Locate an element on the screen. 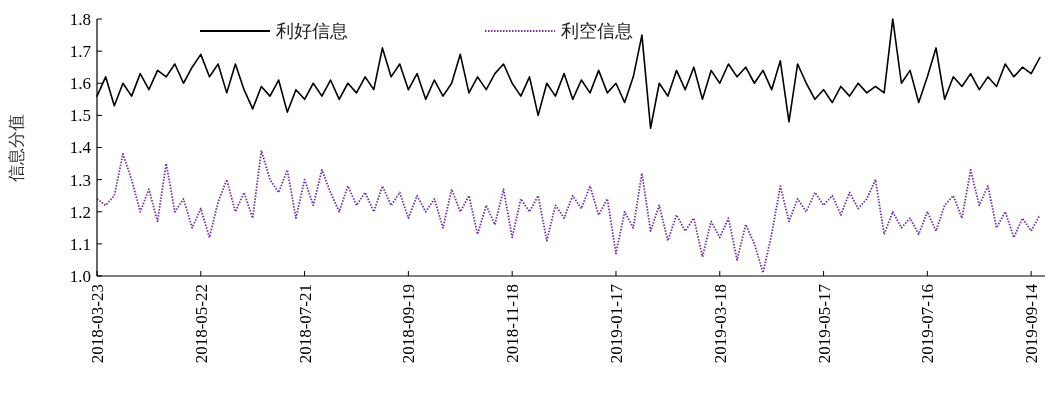 The width and height of the screenshot is (1051, 405). y-tick-label: 1.5 is located at coordinates (80, 116).